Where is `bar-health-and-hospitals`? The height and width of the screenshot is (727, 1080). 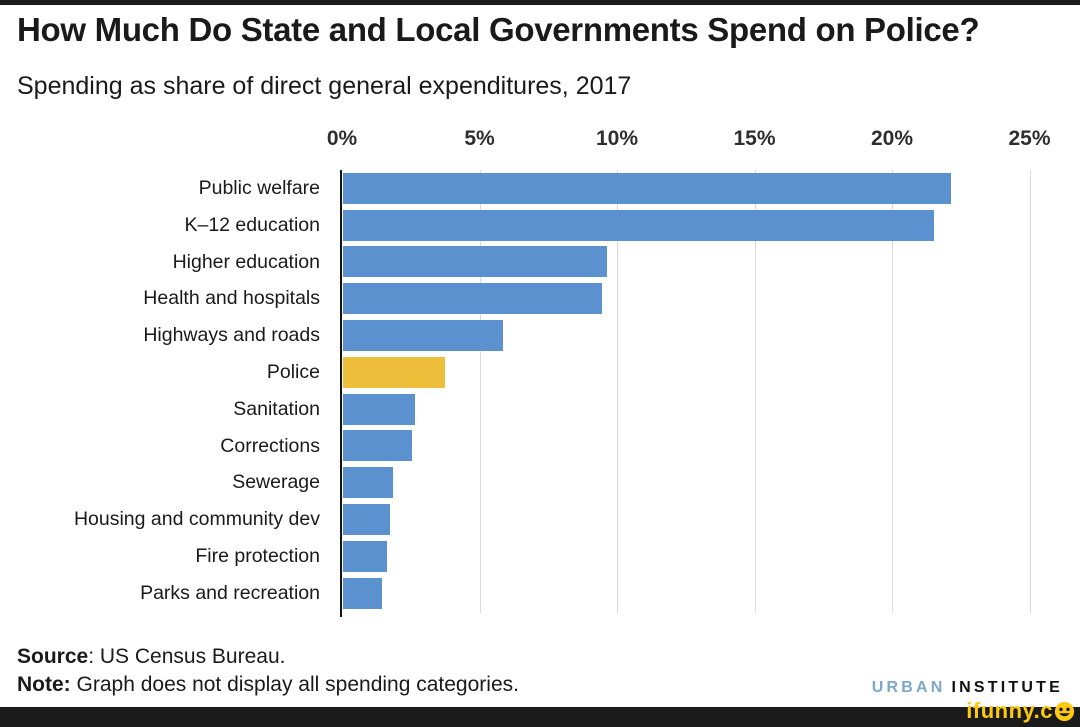
bar-health-and-hospitals is located at coordinates (472, 299).